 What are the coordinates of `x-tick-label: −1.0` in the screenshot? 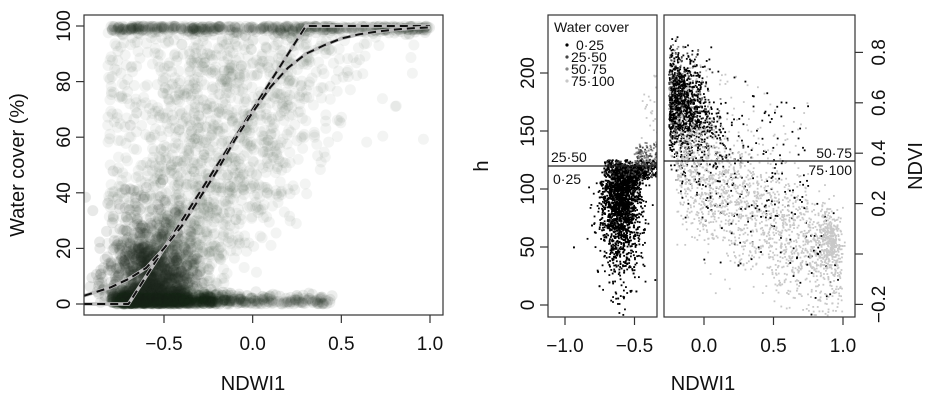 It's located at (565, 346).